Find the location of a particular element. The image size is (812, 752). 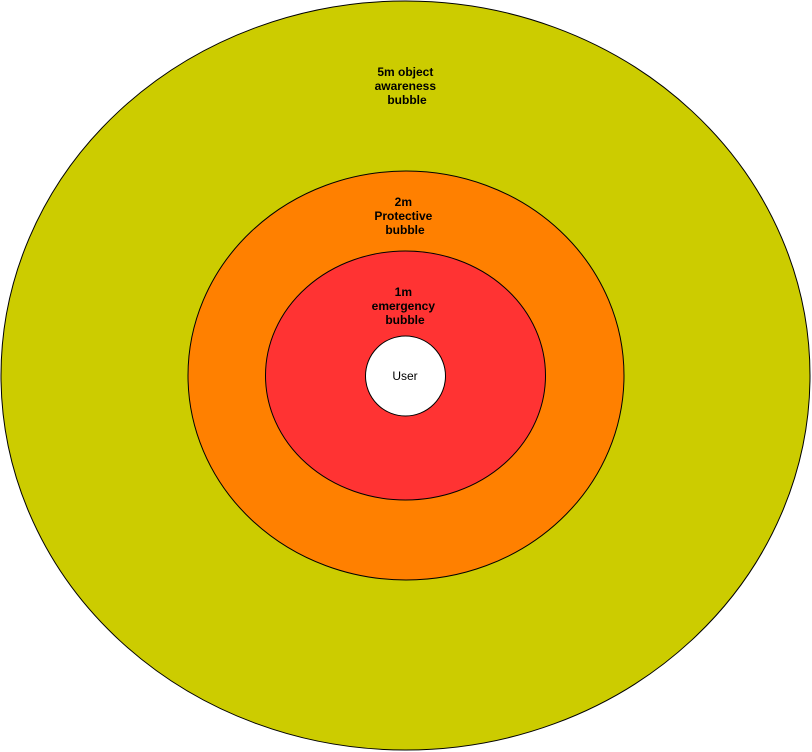

protective-label-line-1: 2m is located at coordinates (403, 202).